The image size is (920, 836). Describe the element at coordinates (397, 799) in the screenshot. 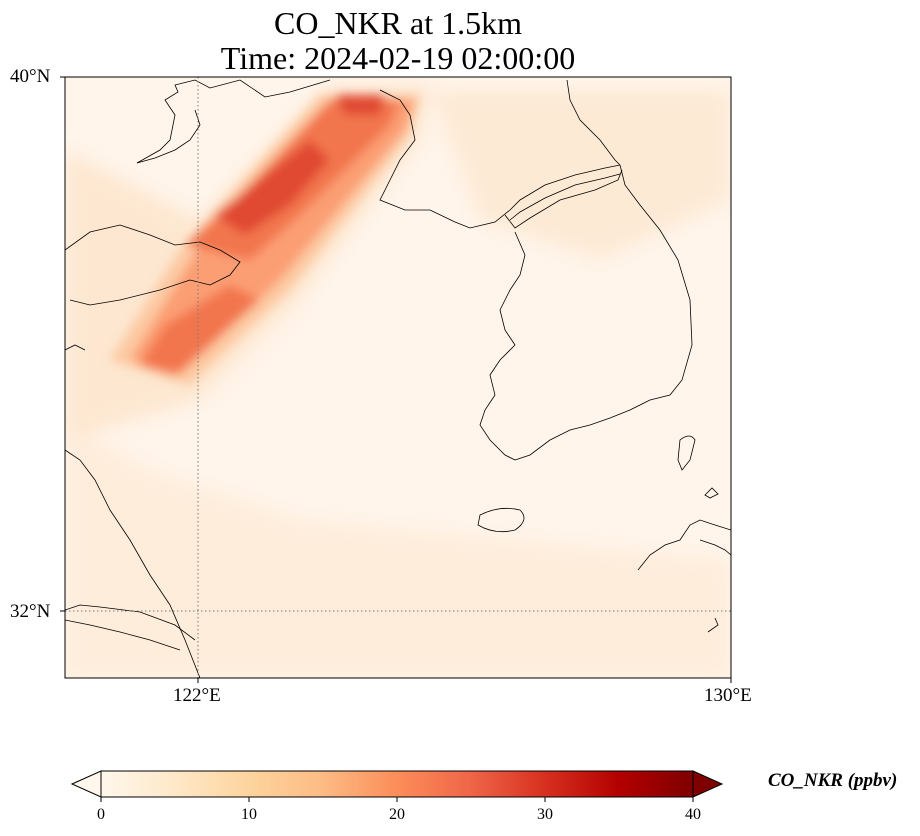

I see `colorbar-tick-marks` at that location.